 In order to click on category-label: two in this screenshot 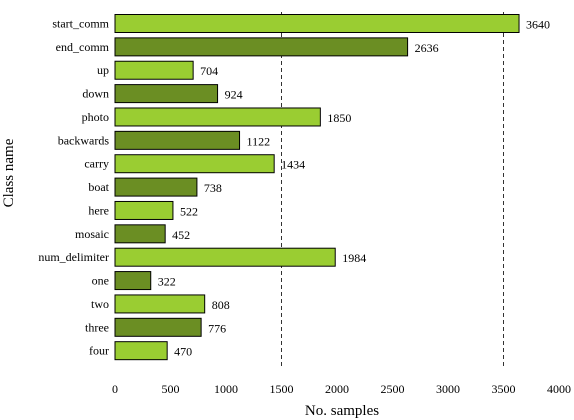, I will do `click(100, 304)`.